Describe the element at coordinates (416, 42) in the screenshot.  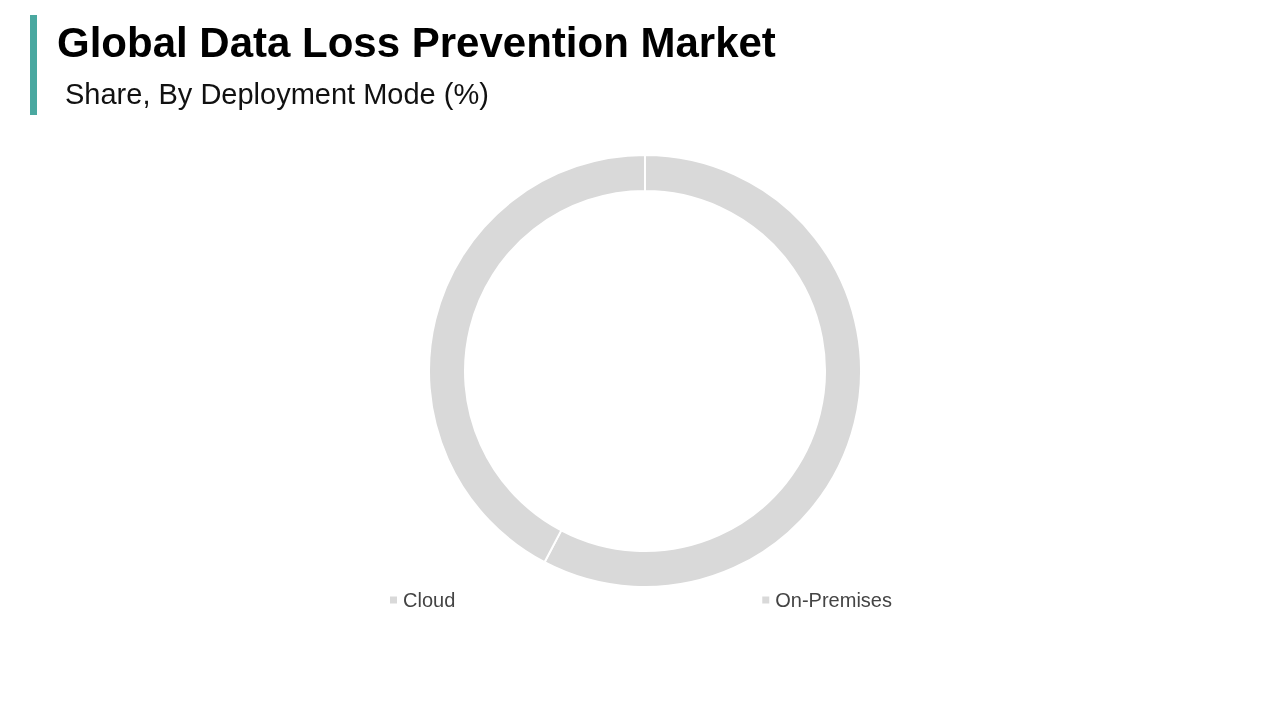
I see `chart-title: Global Data Loss Prevention Market` at that location.